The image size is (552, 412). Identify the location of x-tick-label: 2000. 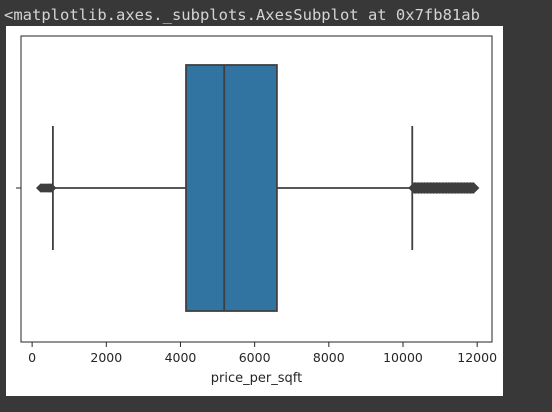
(106, 357).